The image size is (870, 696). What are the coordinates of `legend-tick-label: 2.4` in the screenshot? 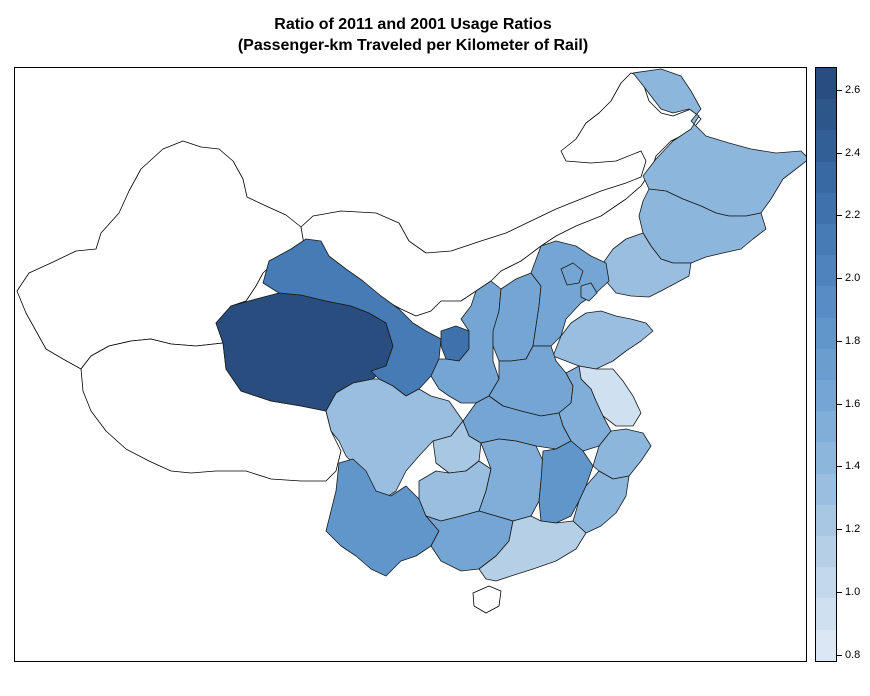 It's located at (853, 152).